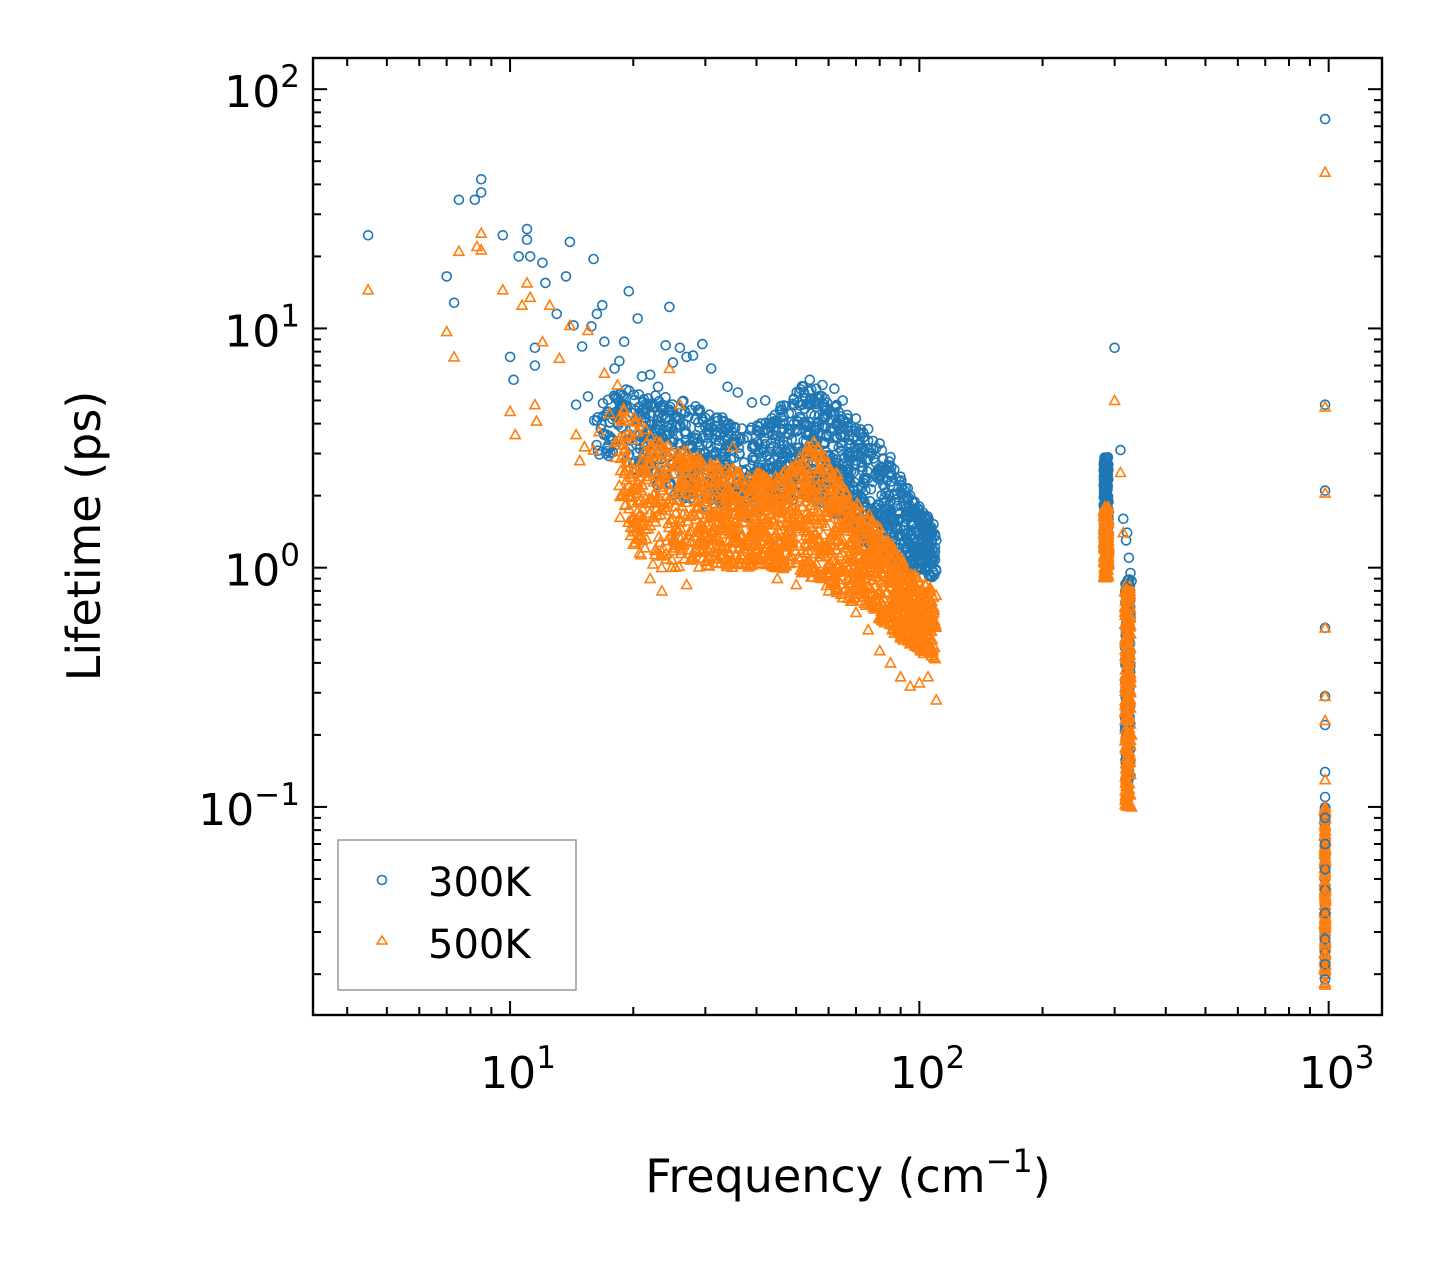  Describe the element at coordinates (262, 88) in the screenshot. I see `y-tick-label: 10²` at that location.